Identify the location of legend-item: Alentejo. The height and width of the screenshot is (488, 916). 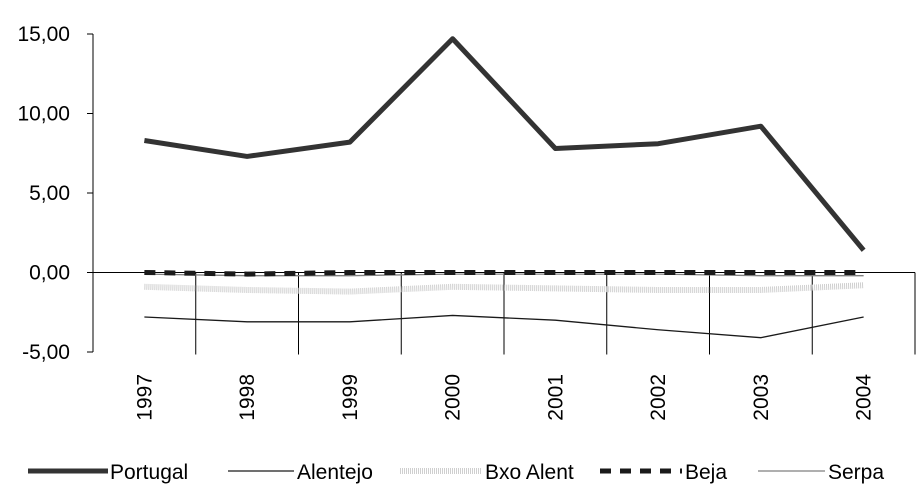
(300, 472).